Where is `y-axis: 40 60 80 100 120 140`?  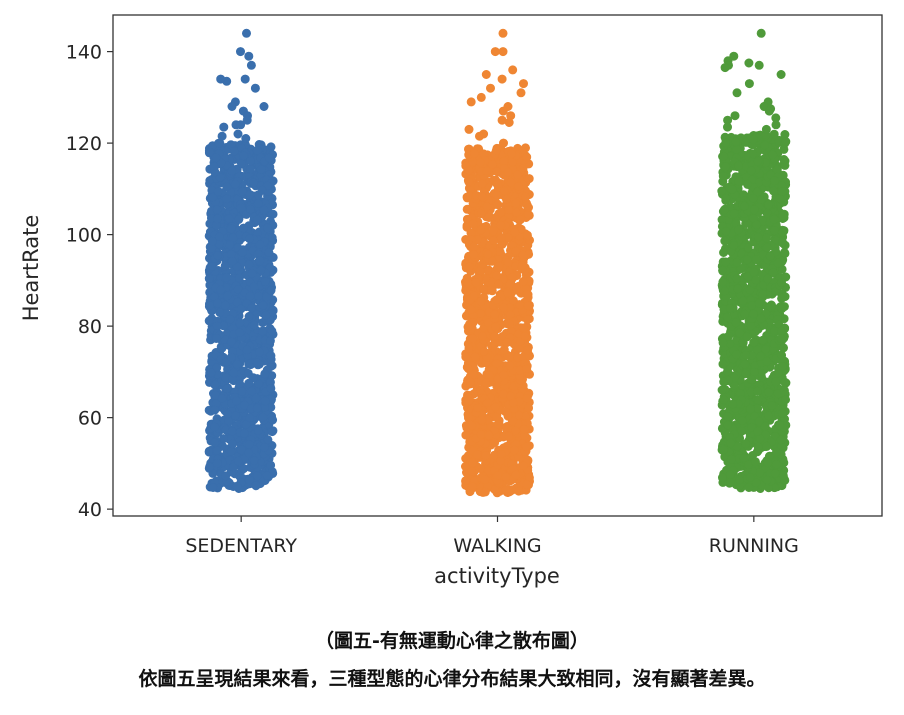 y-axis: 40 60 80 100 120 140 is located at coordinates (89, 281).